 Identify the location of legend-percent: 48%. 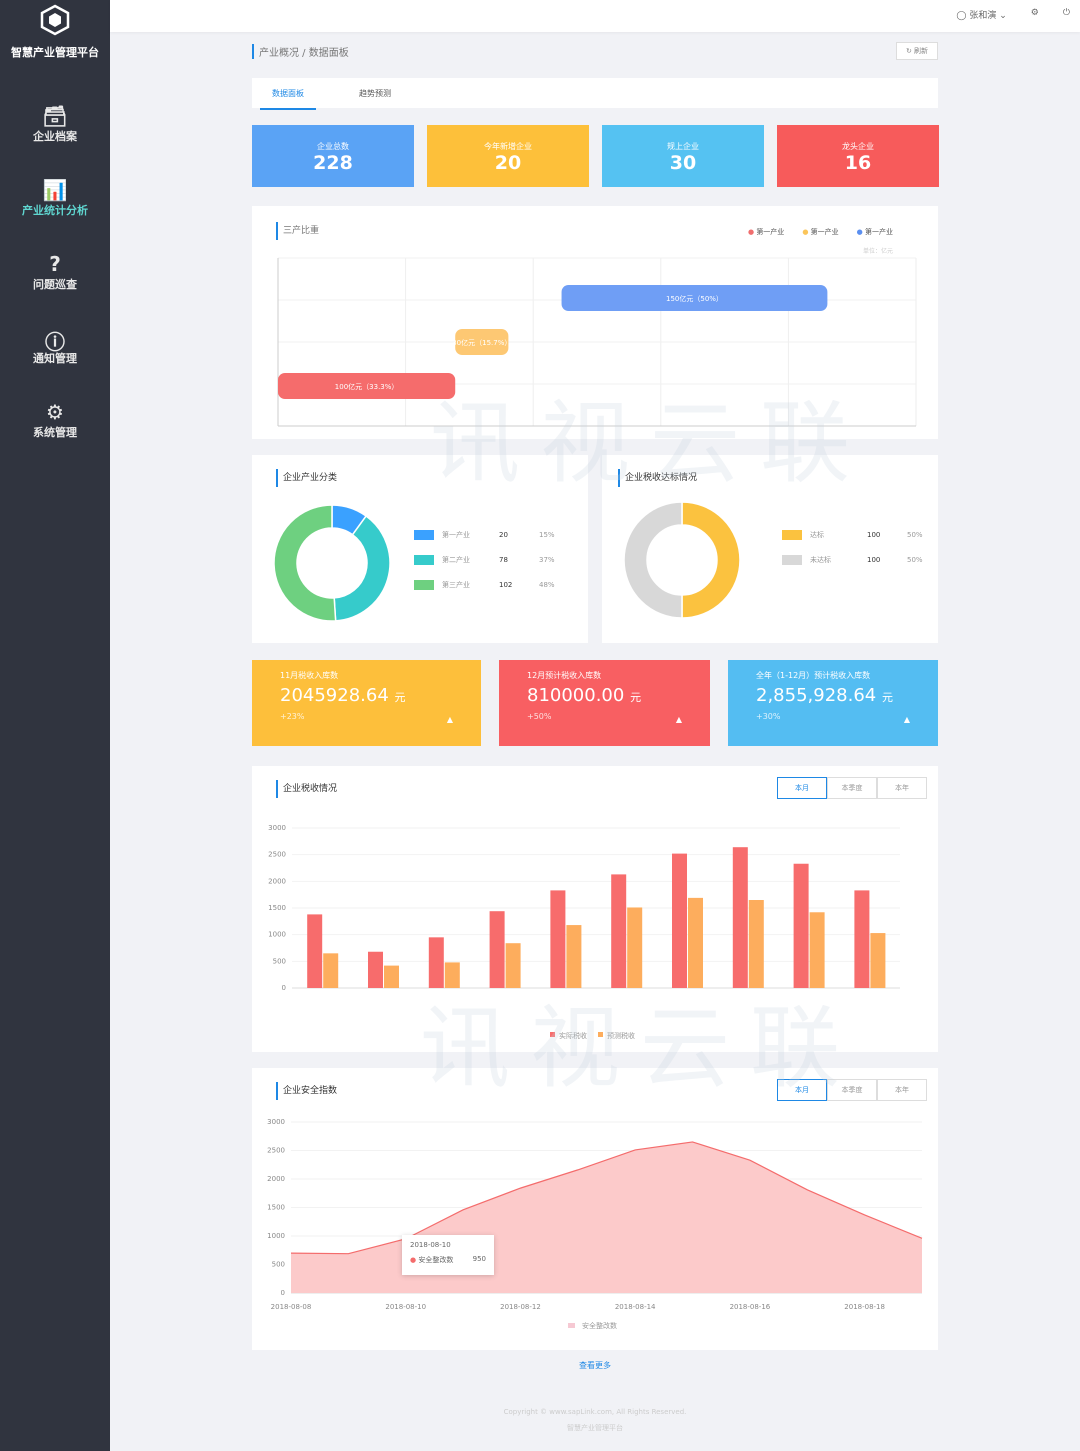
(547, 585).